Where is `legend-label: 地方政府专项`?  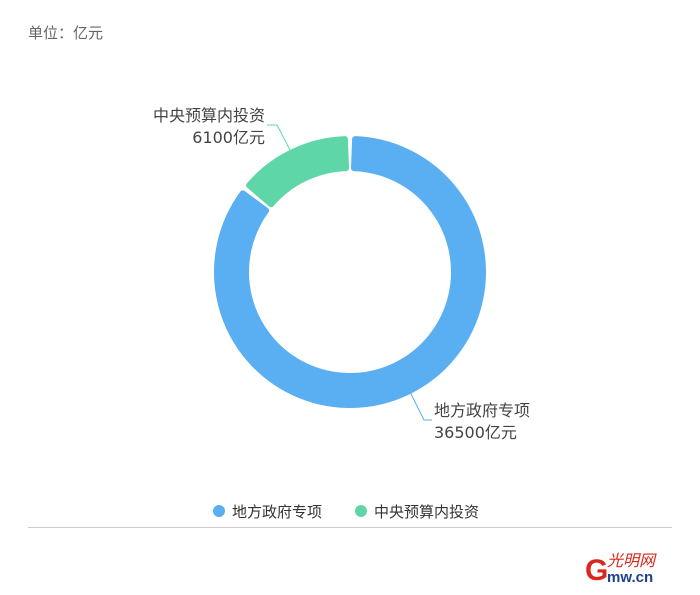
legend-label: 地方政府专项 is located at coordinates (277, 512).